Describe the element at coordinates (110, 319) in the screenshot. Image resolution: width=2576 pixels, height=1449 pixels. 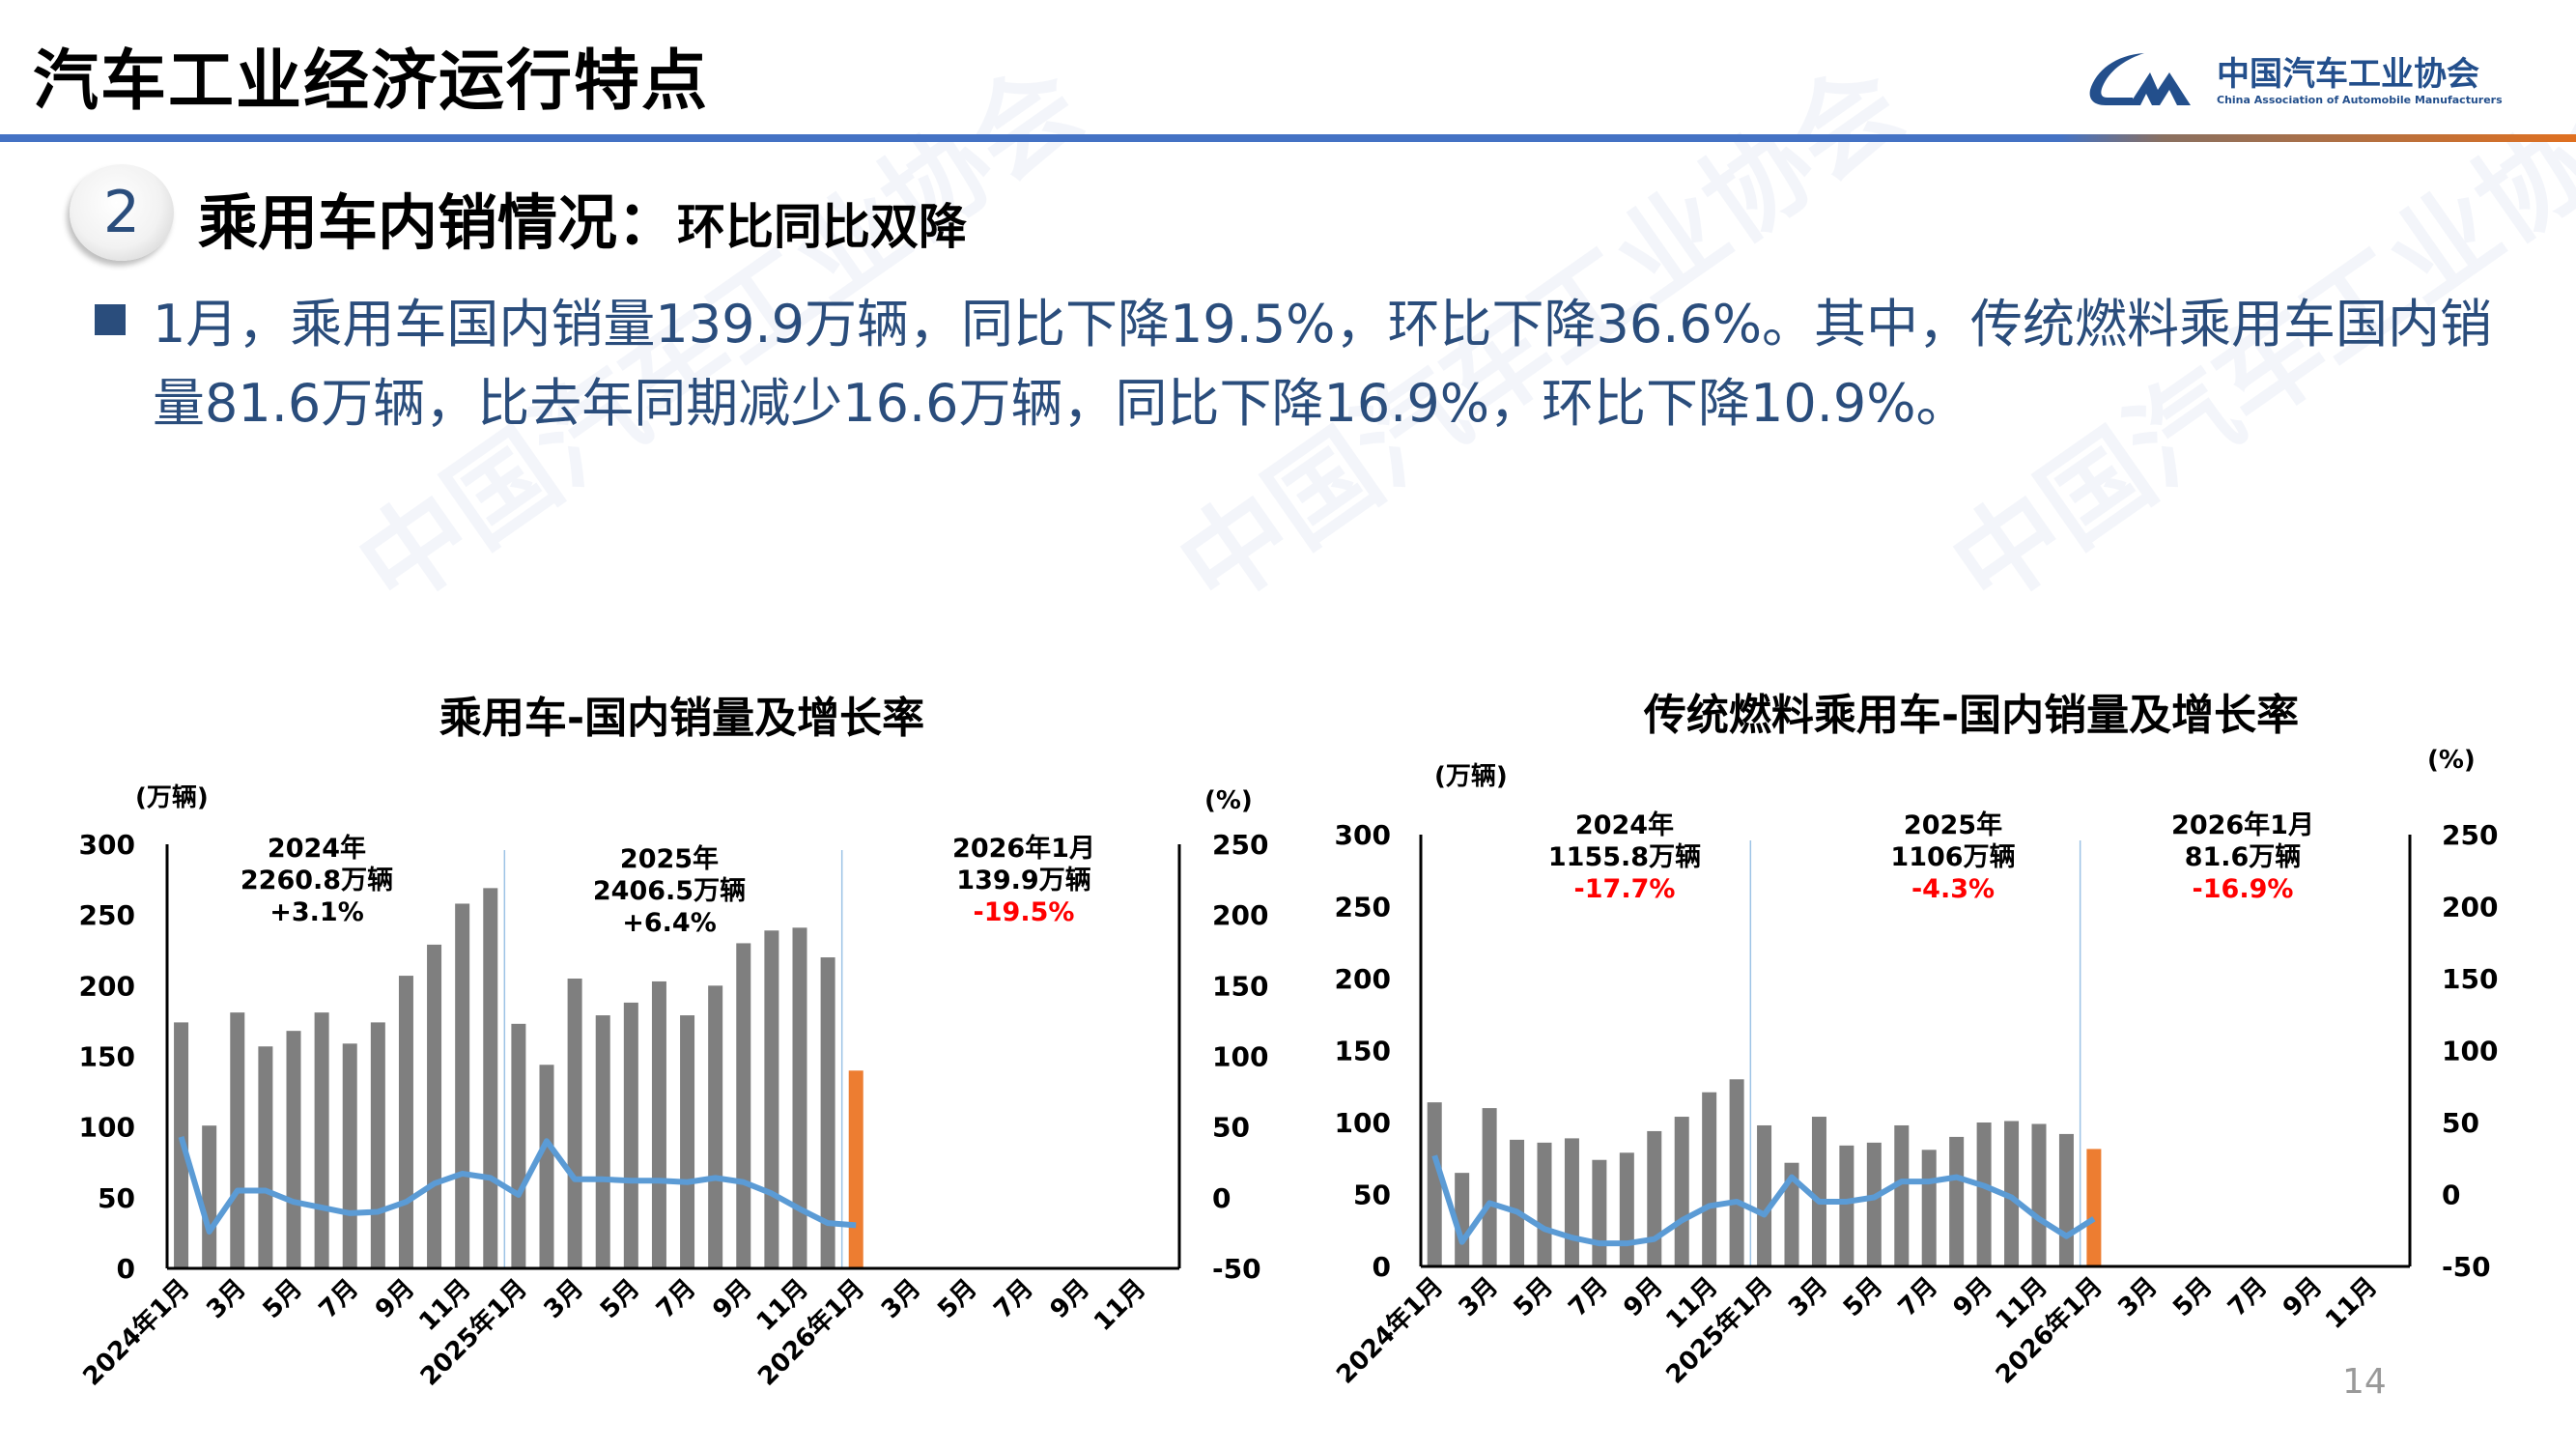
I see `bullet-square-icon` at that location.